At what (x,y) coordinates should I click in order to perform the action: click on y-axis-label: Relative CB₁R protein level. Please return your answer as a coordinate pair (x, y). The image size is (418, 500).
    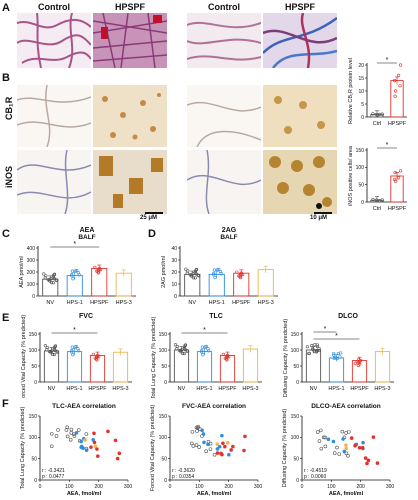
    Looking at the image, I should click on (351, 91).